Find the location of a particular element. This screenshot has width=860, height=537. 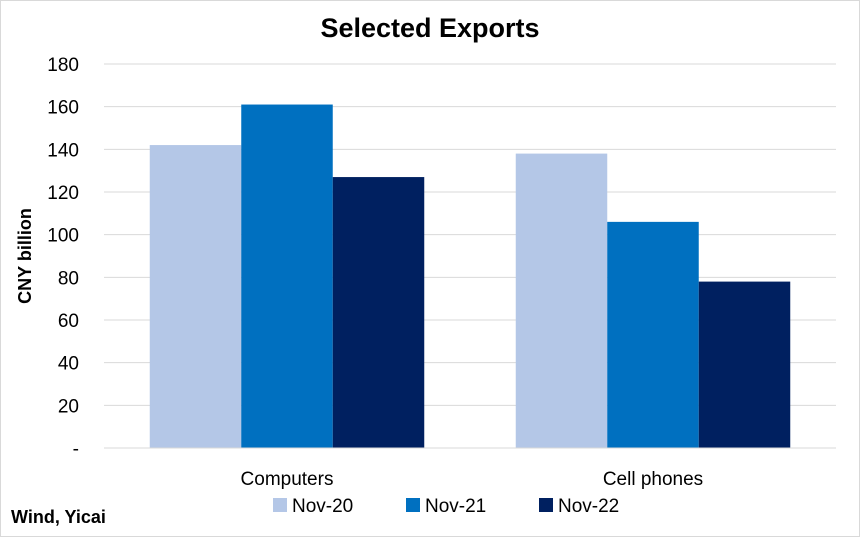

category-labels: Computers Cell phones is located at coordinates (472, 479).